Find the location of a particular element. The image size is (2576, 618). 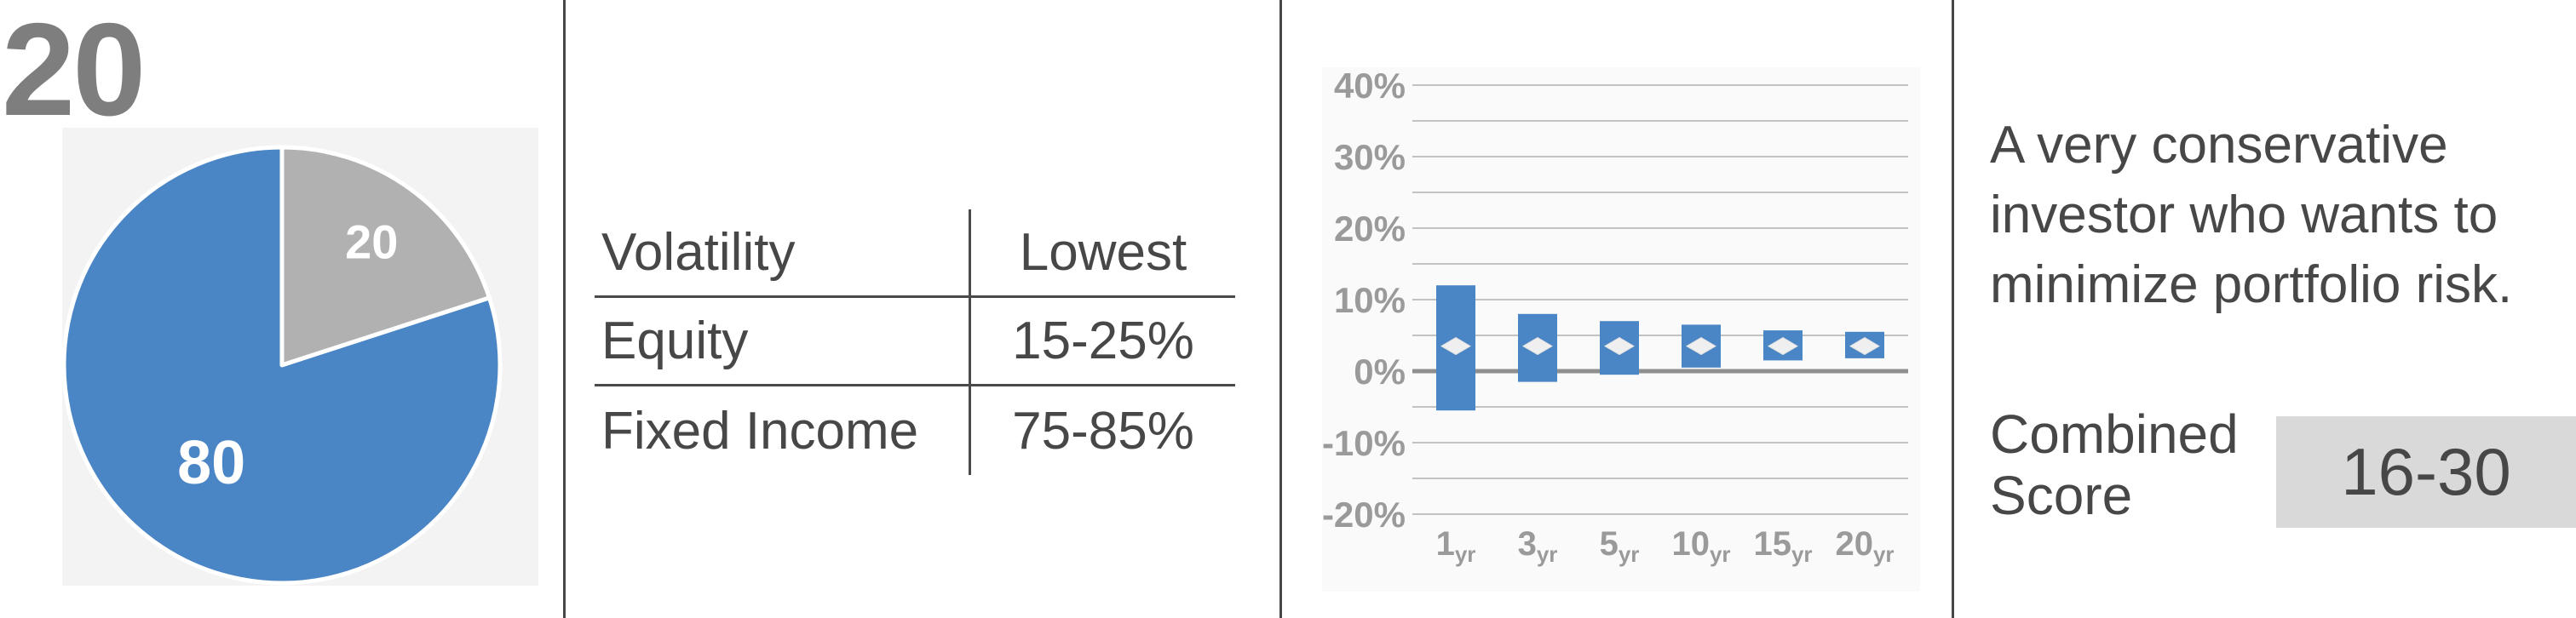

description-line: investor who wants to is located at coordinates (2244, 215).